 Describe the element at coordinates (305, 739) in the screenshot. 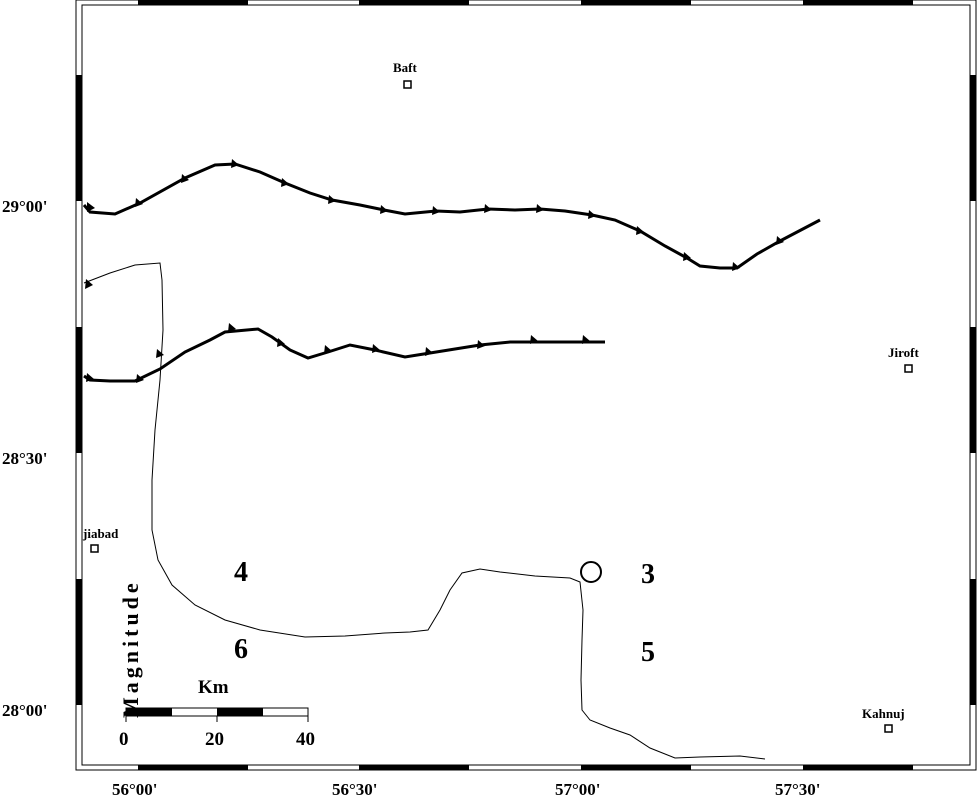

I see `scalebar-tick-label-40: 40` at that location.